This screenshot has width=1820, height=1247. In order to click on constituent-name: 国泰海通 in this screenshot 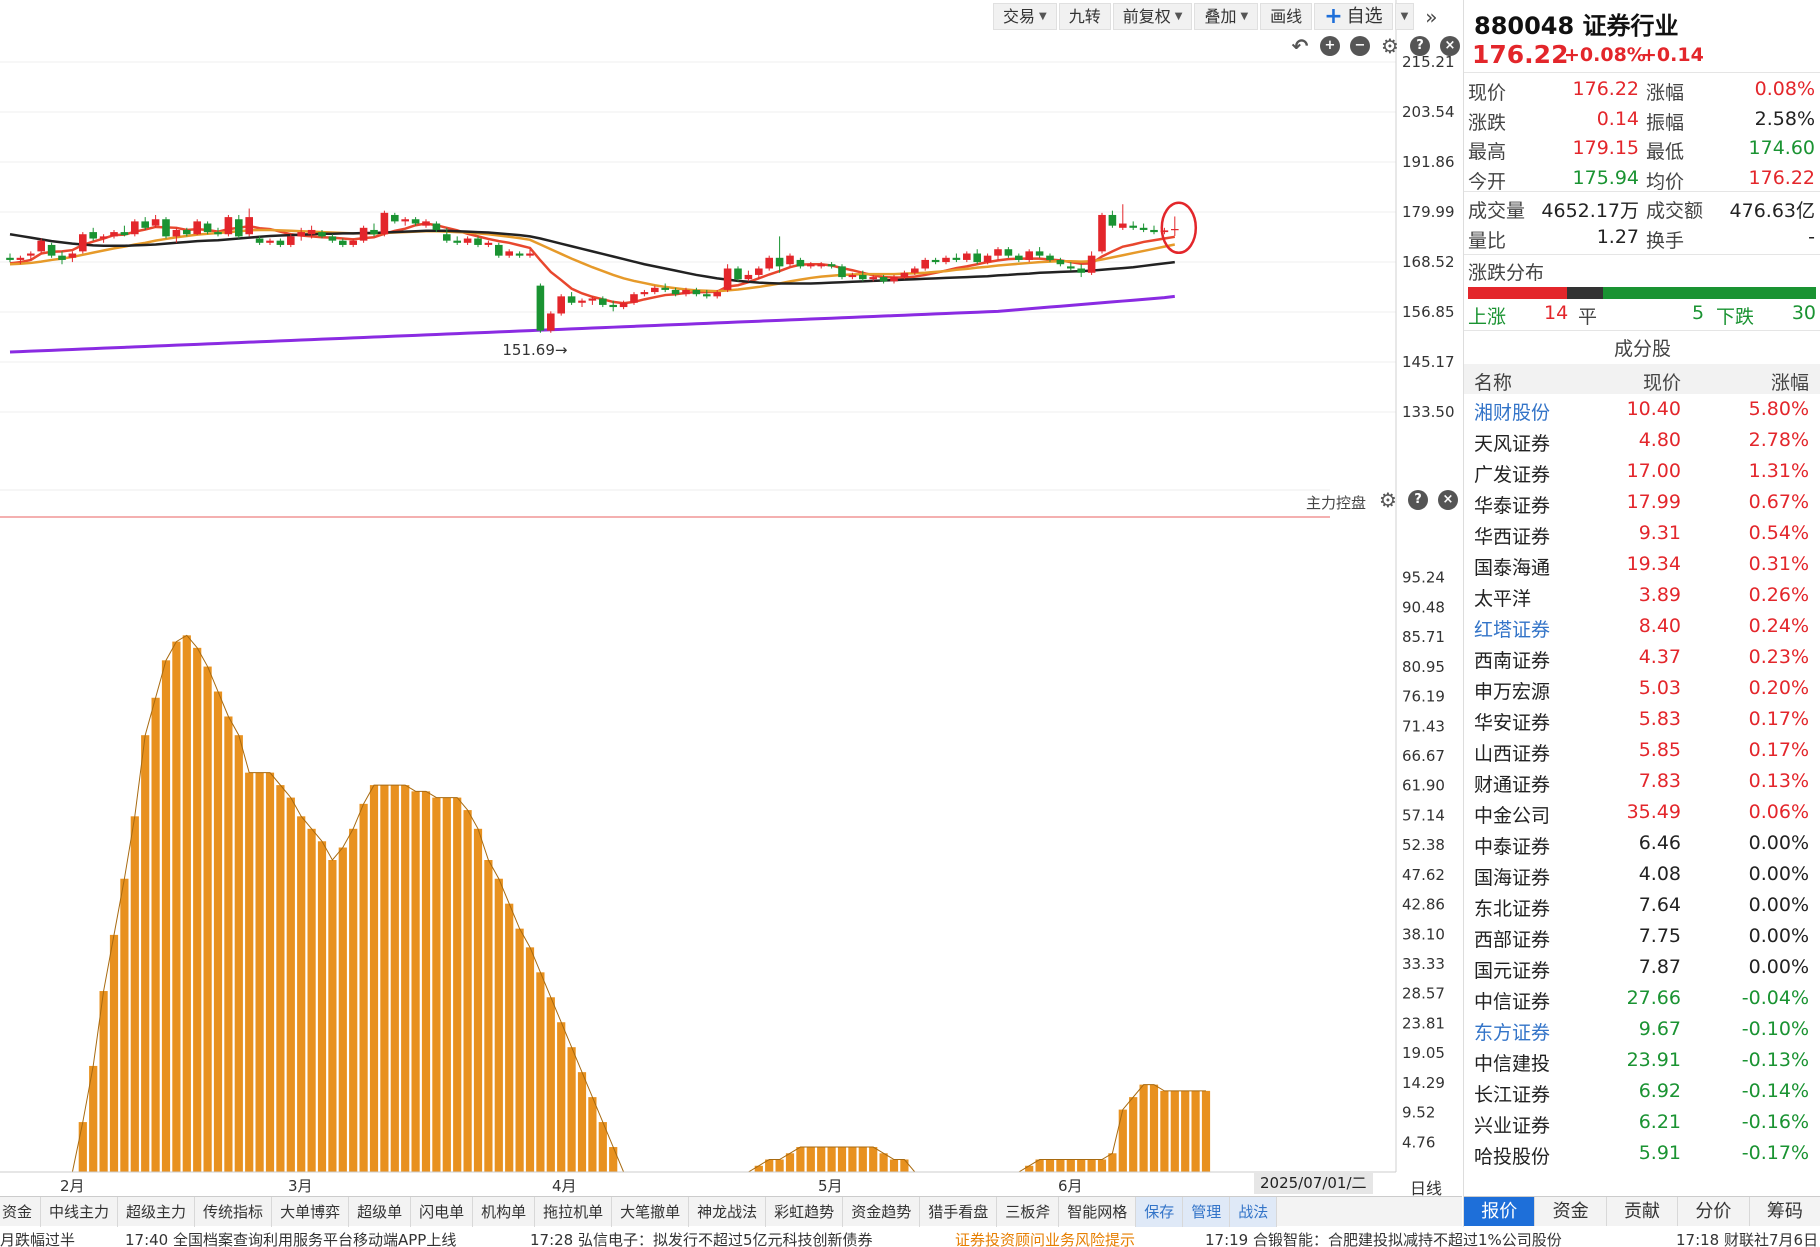, I will do `click(1512, 568)`.